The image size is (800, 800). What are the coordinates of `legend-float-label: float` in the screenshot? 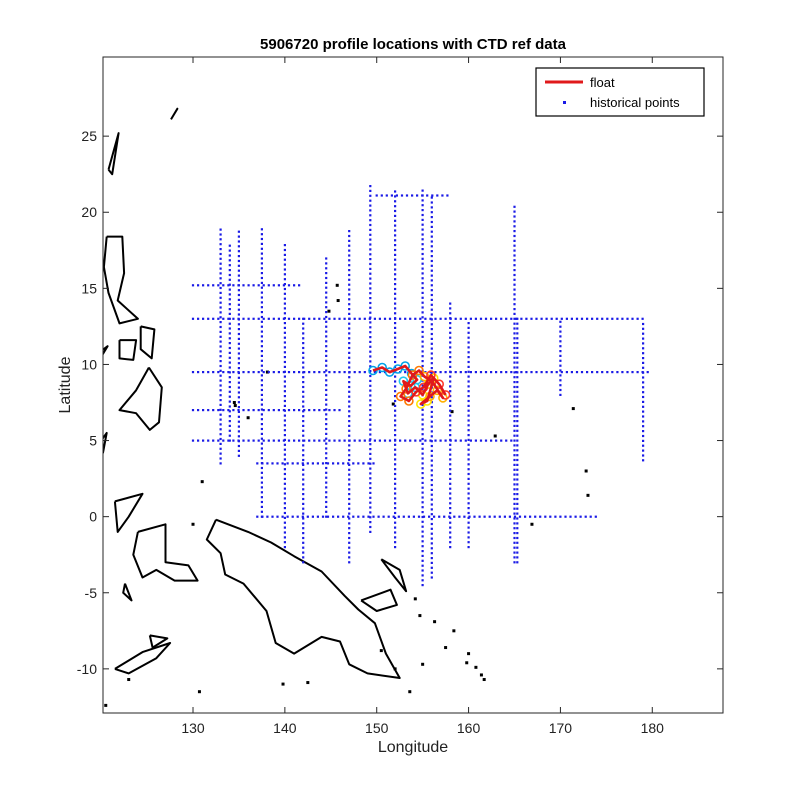 It's located at (602, 82).